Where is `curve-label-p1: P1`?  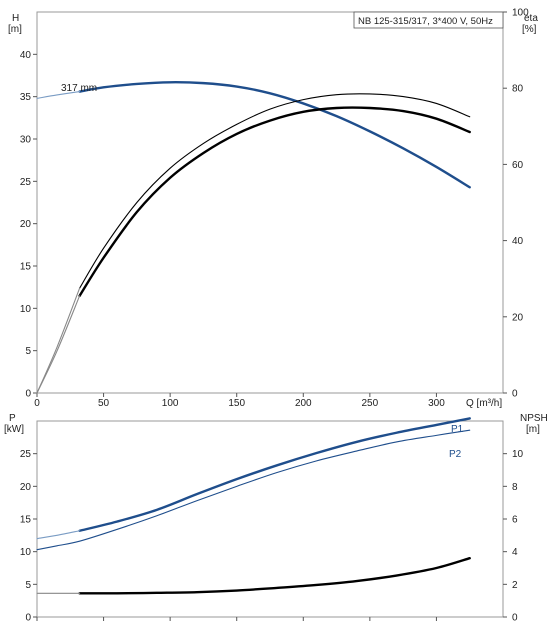
curve-label-p1: P1 is located at coordinates (457, 429).